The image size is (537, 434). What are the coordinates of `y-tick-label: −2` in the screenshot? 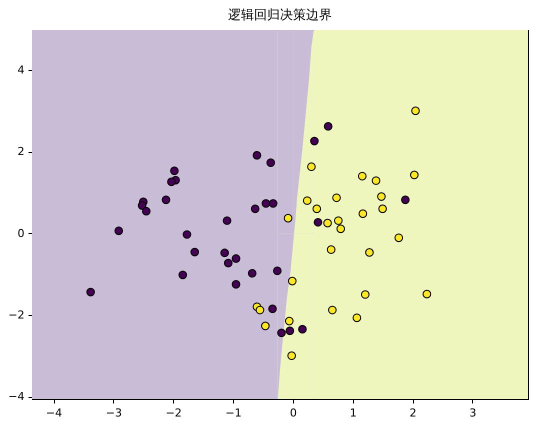 It's located at (16, 315).